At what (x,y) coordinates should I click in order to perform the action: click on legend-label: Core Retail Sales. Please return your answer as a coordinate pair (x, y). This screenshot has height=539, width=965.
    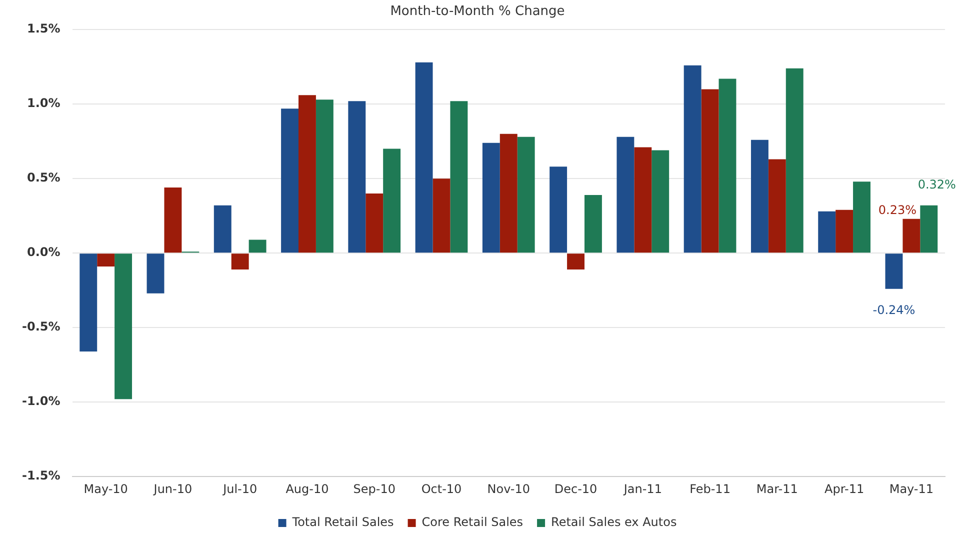
    Looking at the image, I should click on (473, 522).